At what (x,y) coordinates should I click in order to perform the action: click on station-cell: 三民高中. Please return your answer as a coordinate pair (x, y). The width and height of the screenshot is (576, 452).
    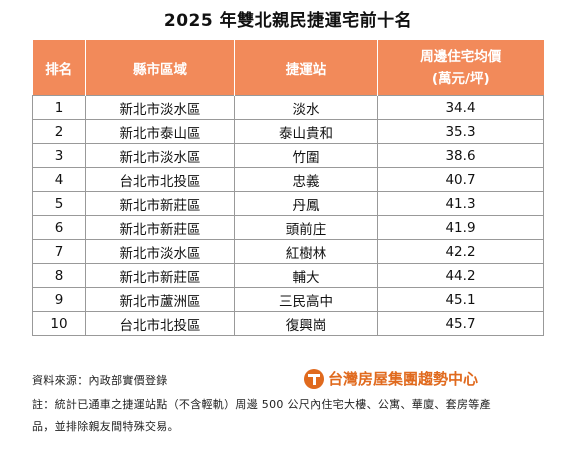
    Looking at the image, I should click on (306, 299).